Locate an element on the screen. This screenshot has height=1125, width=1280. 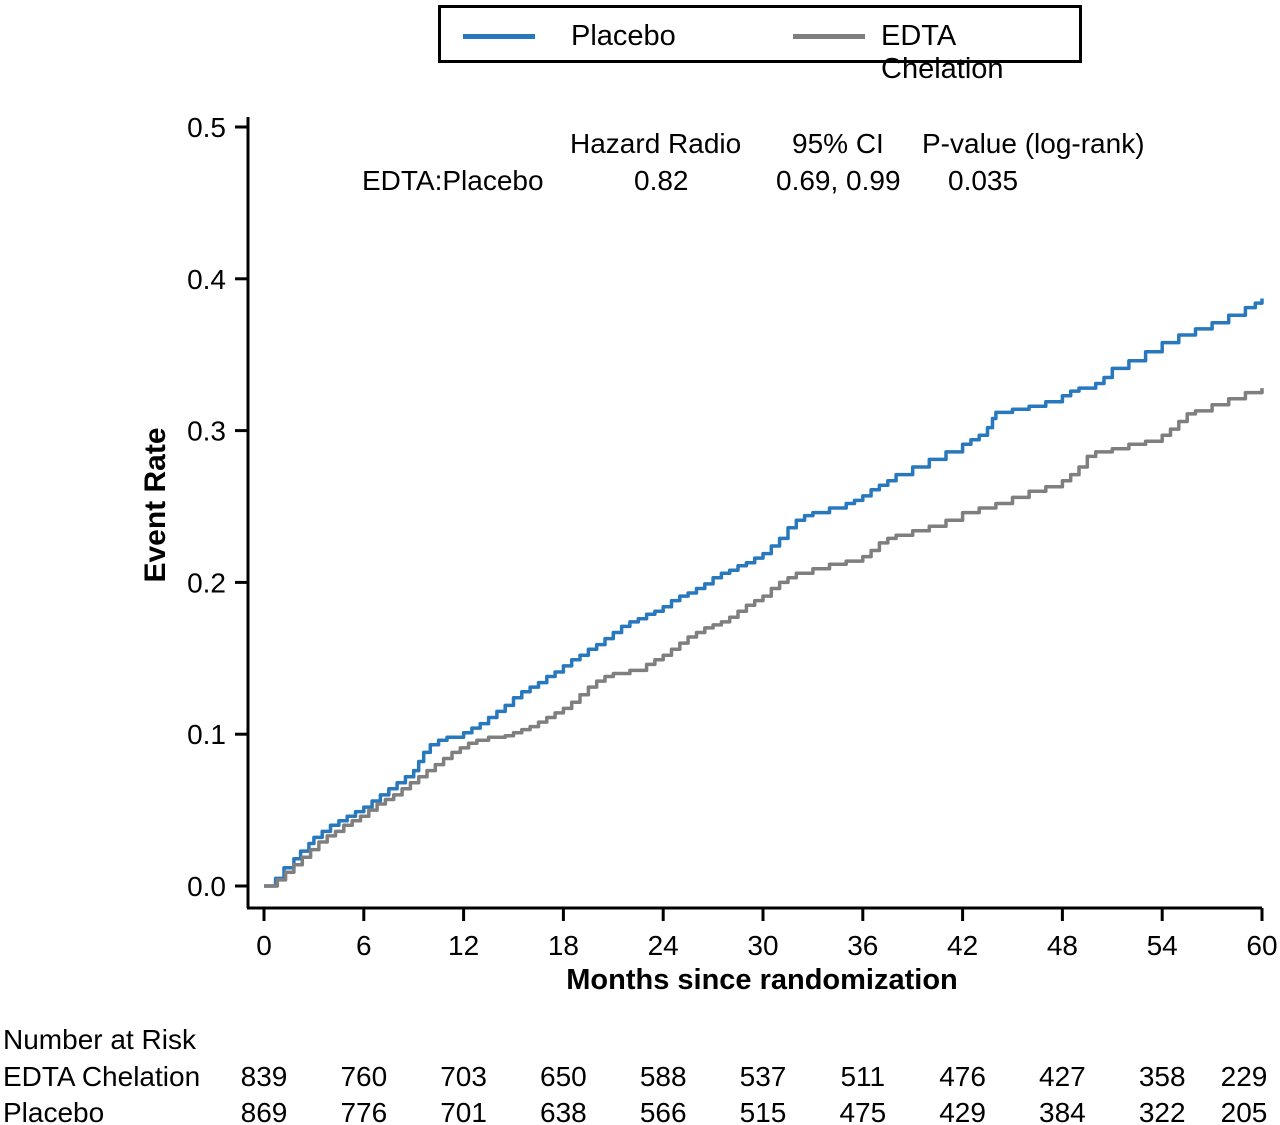
risk-count-edta-chelation-m24: 588 is located at coordinates (663, 1076).